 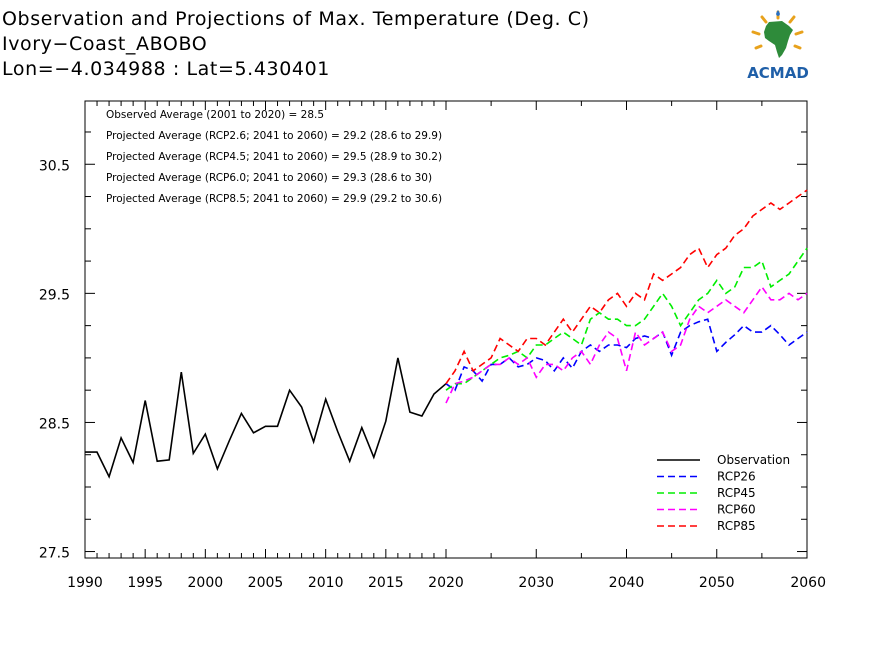 I want to click on series-line-observation, so click(x=266, y=418).